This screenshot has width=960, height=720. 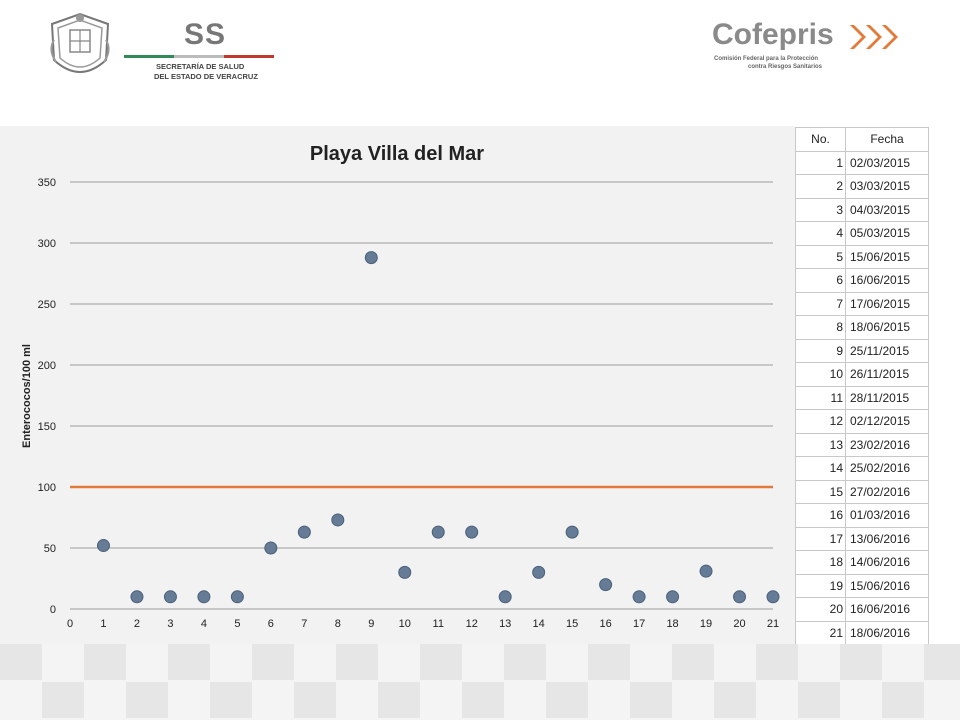 I want to click on header-fecha: Fecha, so click(x=887, y=139).